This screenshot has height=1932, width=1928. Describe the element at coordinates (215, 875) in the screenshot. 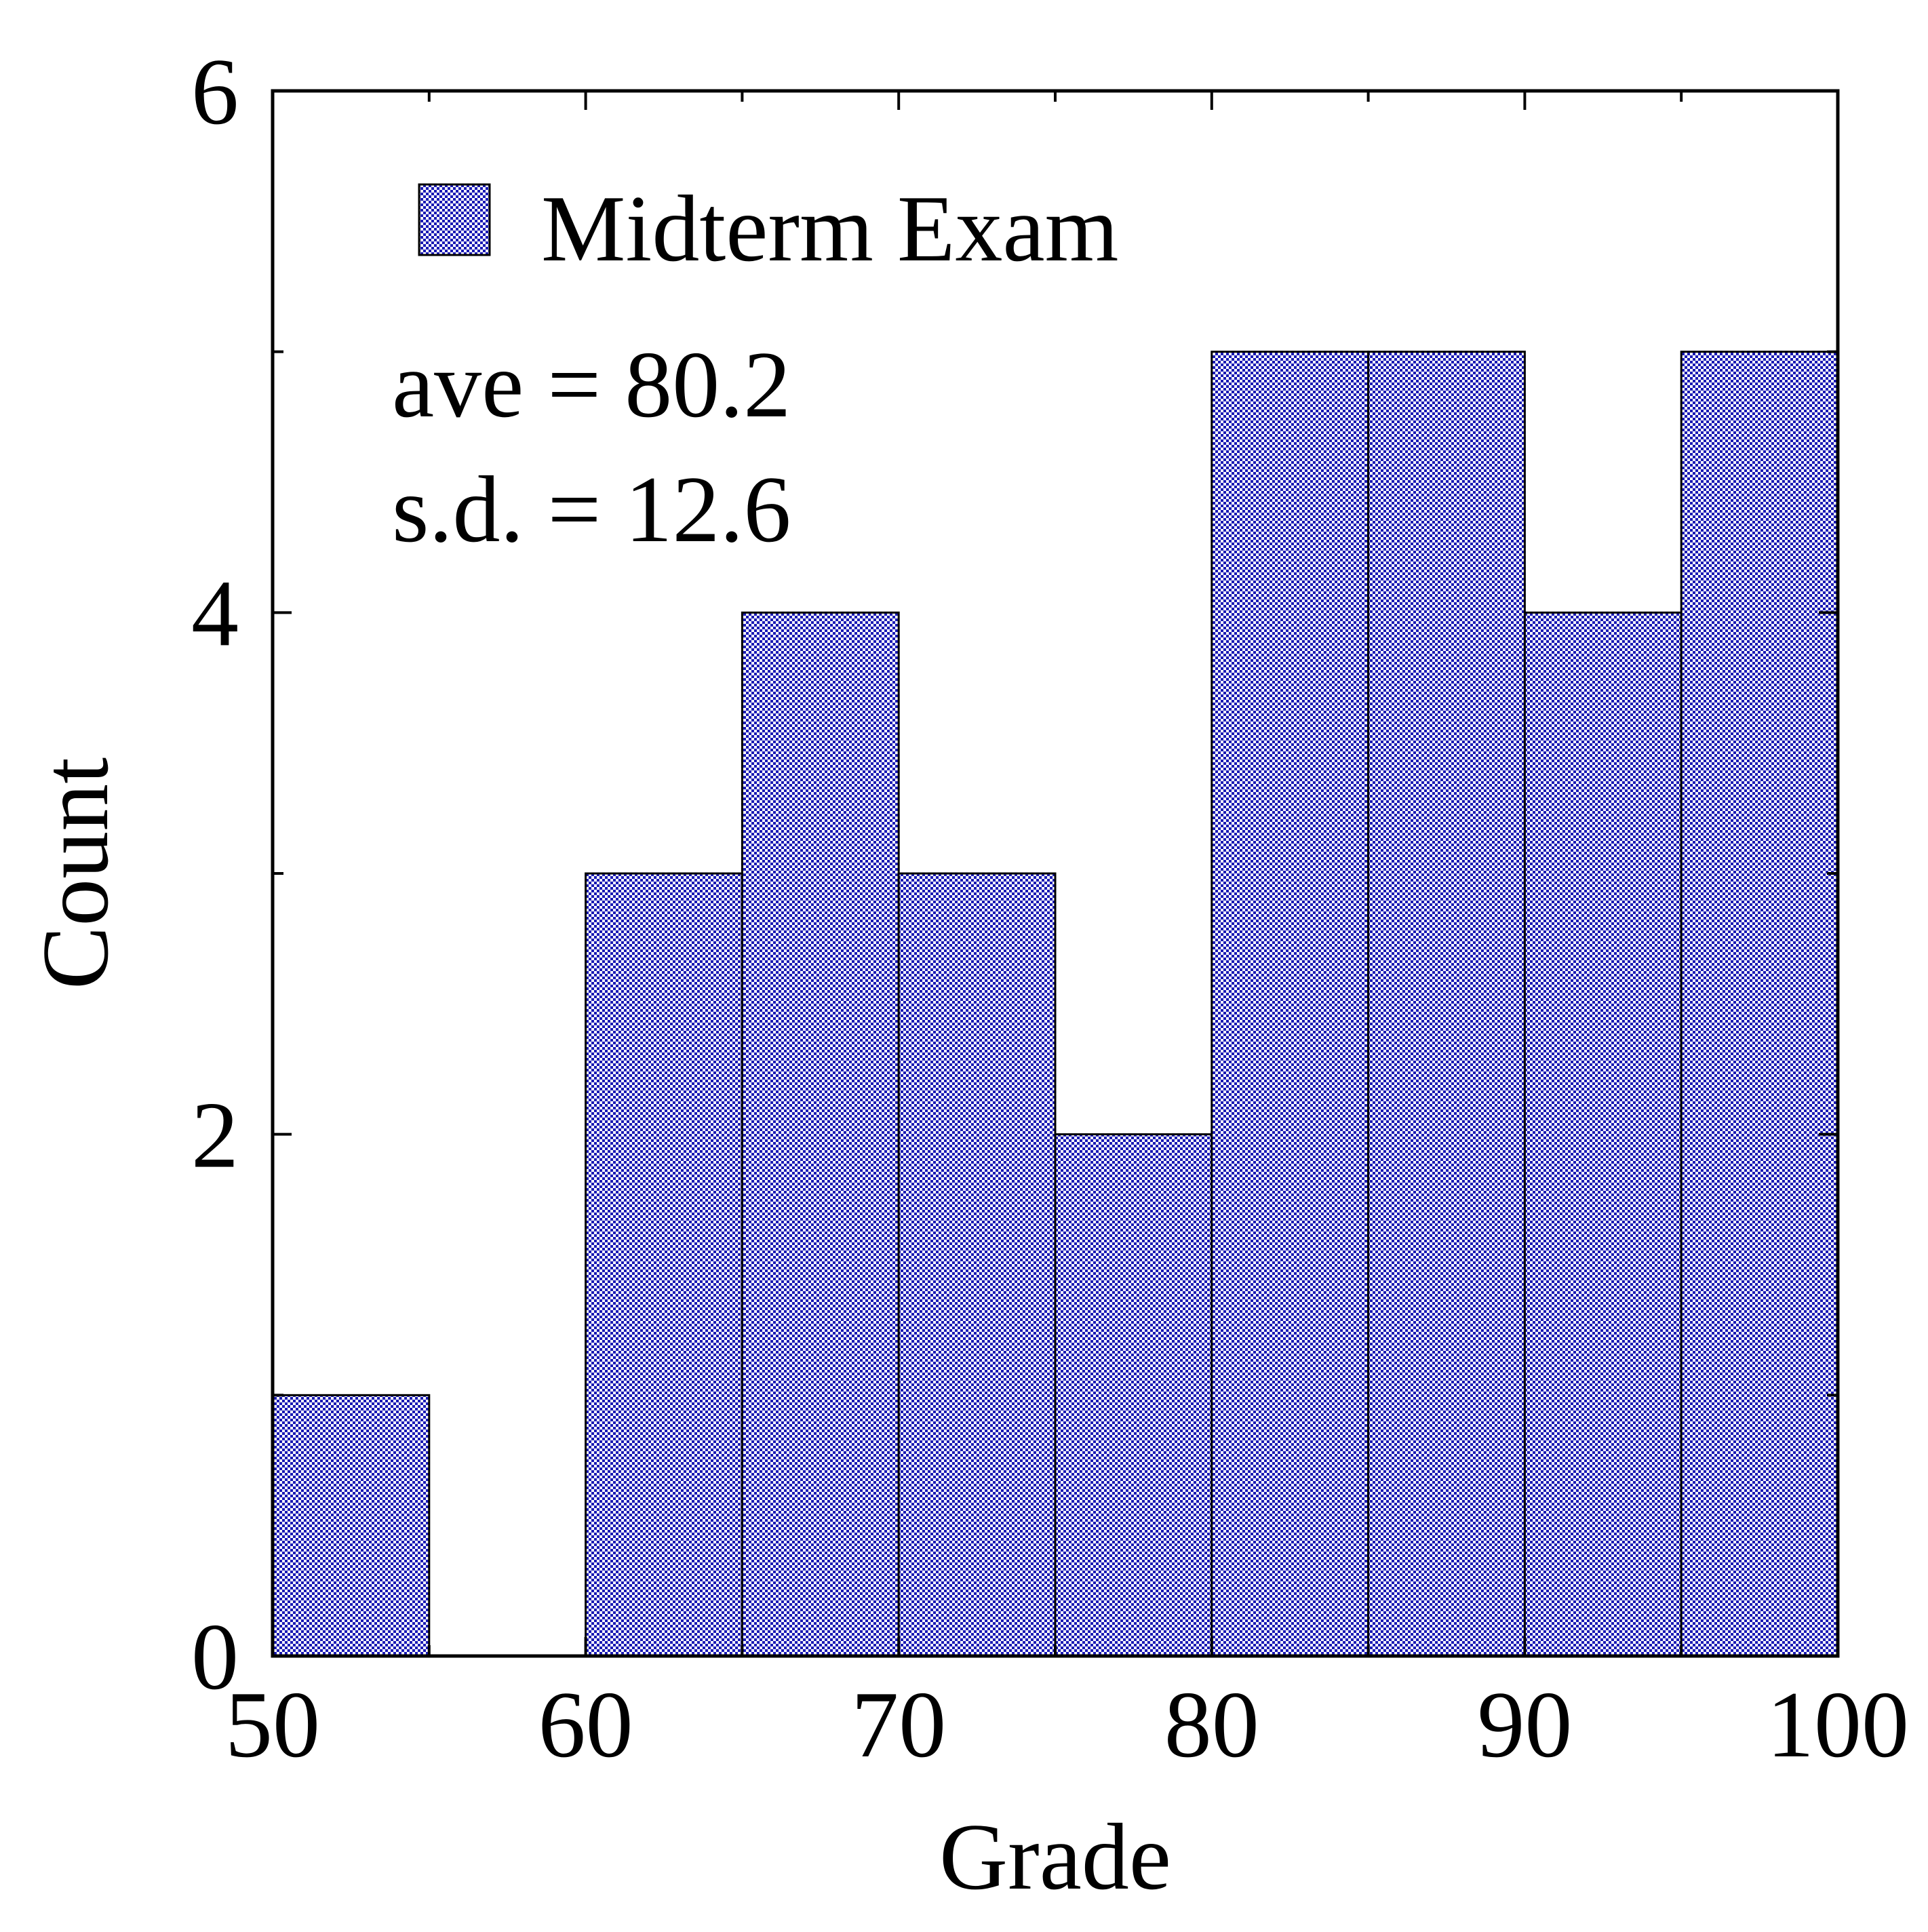

I see `y-tick-labels: 0 2 4 6` at that location.